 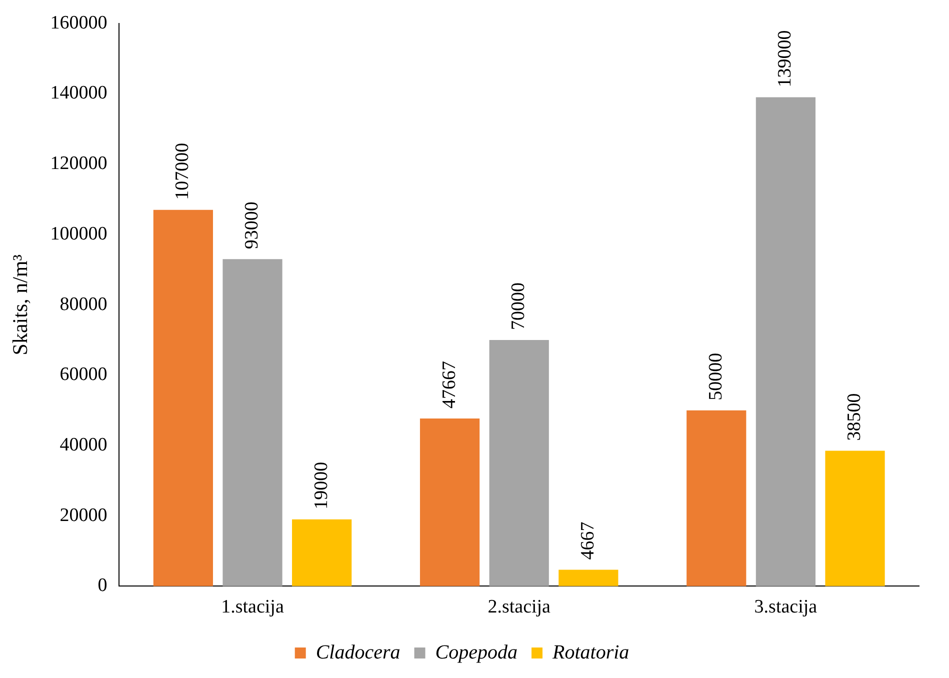 I want to click on x-tick-label: 1.stacija, so click(x=252, y=607).